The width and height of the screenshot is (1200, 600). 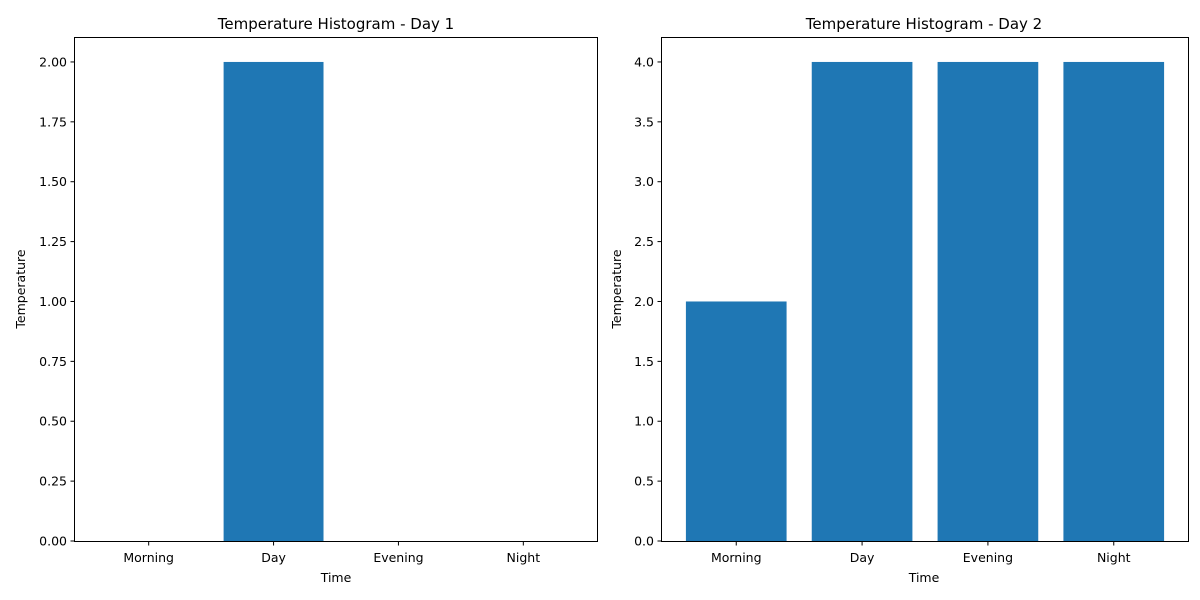 I want to click on bar-night, so click(x=1114, y=301).